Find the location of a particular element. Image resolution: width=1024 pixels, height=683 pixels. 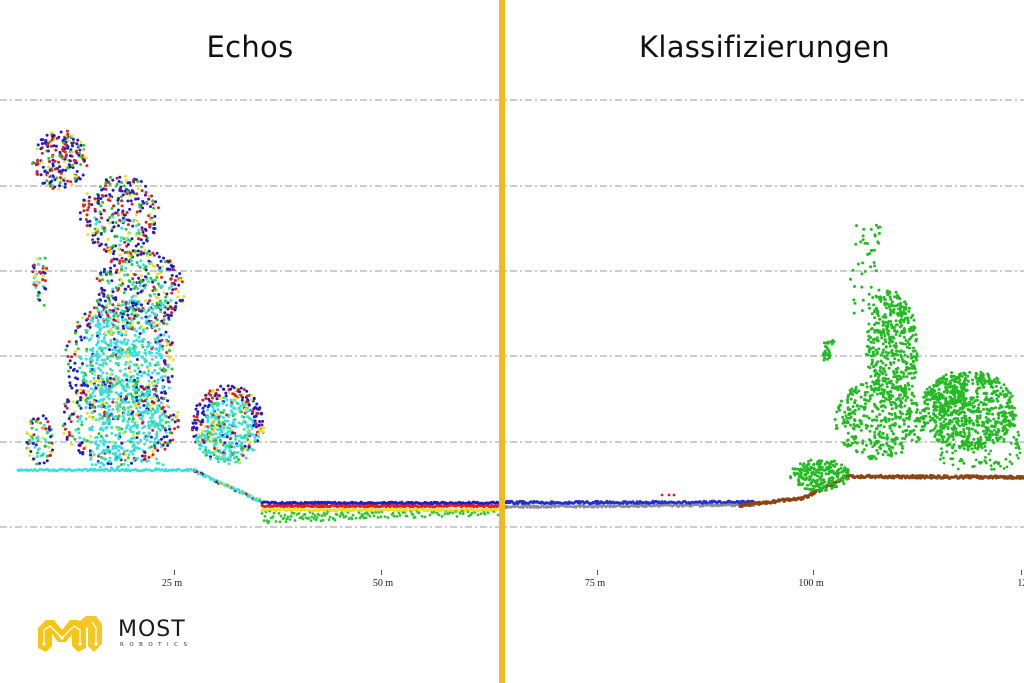

x-tick-label: 100 m is located at coordinates (811, 583).